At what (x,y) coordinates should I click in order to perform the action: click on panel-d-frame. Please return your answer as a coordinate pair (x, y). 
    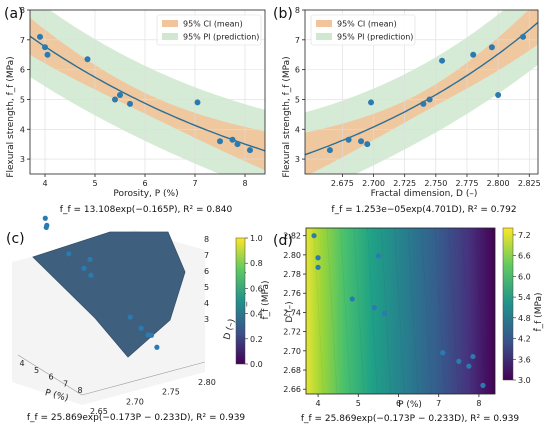
    Looking at the image, I should click on (400, 311).